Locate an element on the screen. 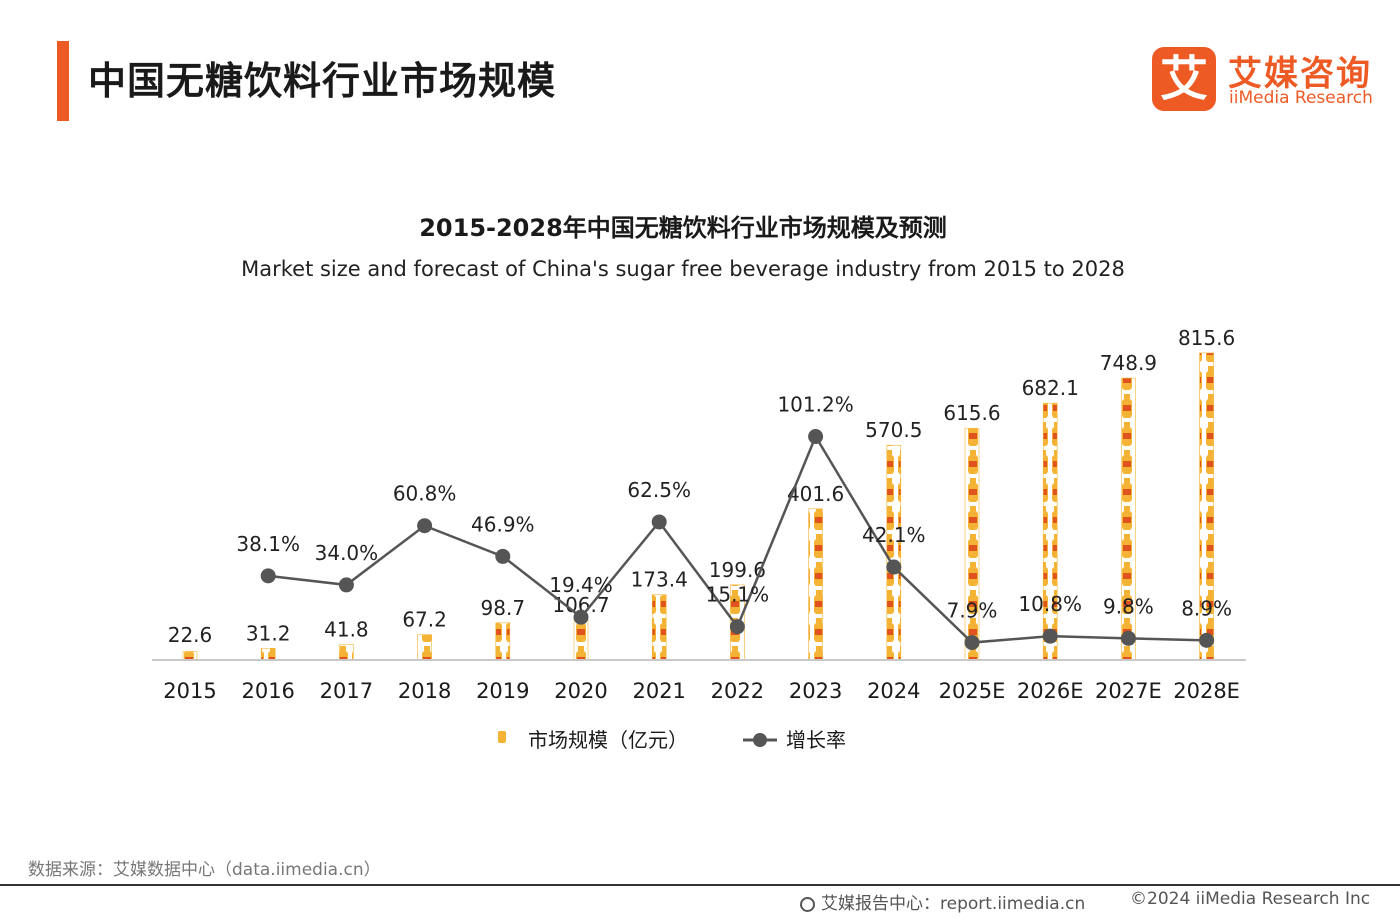 The height and width of the screenshot is (924, 1400). x-tick-2022: 2022 is located at coordinates (737, 691).